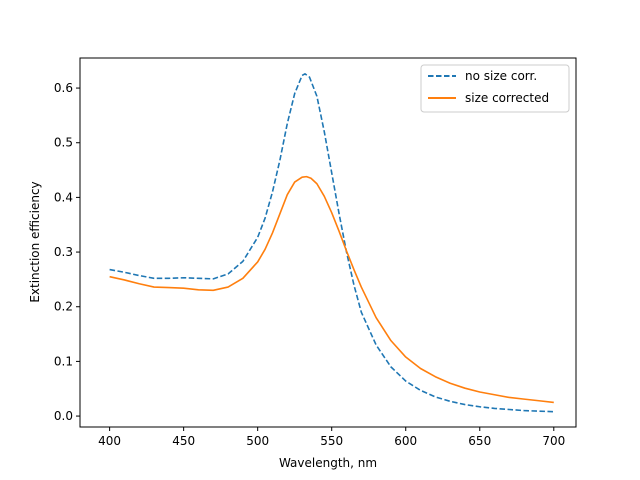 The height and width of the screenshot is (480, 640). Describe the element at coordinates (501, 76) in the screenshot. I see `legend-label-no-size-corr: no size corr.` at that location.